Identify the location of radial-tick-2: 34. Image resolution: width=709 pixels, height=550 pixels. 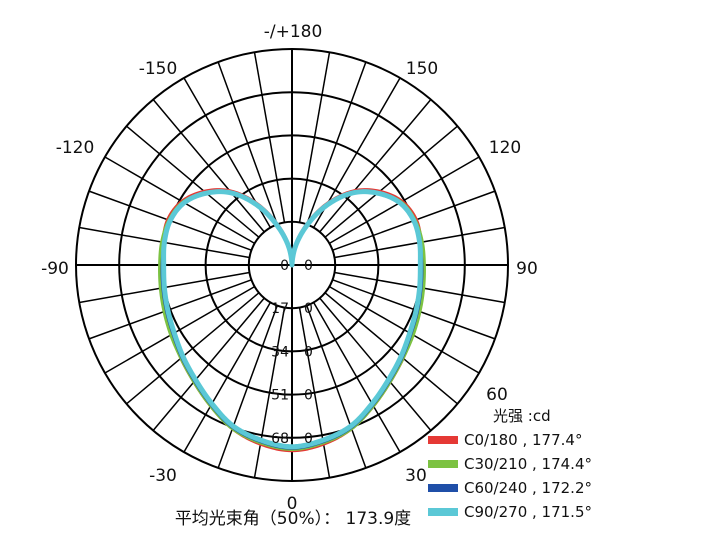
(280, 352).